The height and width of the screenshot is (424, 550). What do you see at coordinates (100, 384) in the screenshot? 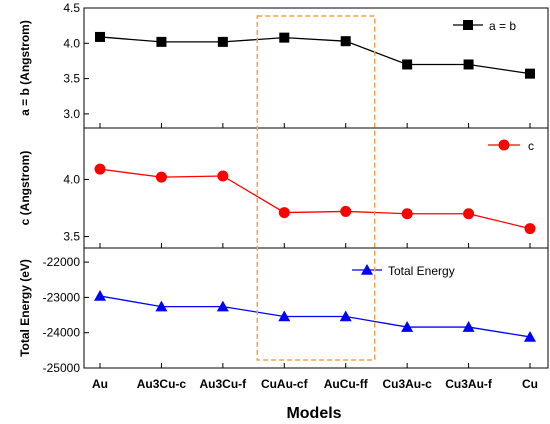
I see `x-category-label: Au` at bounding box center [100, 384].